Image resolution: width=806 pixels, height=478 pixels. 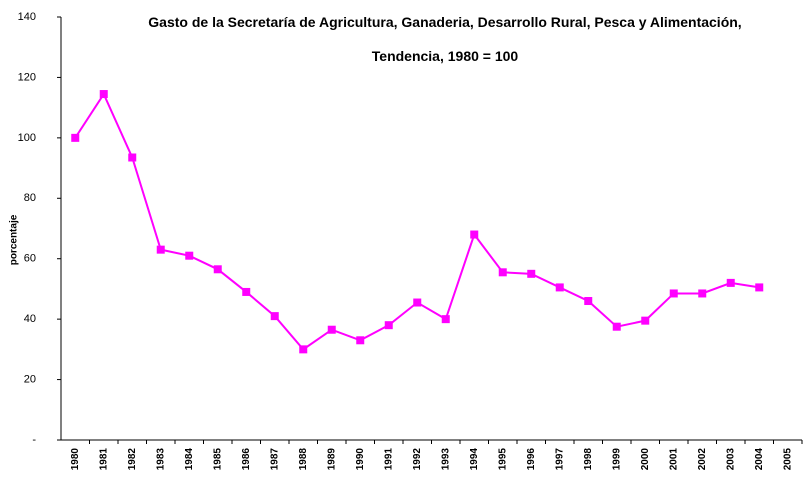 I want to click on x-tick-label: 1993, so click(x=445, y=459).